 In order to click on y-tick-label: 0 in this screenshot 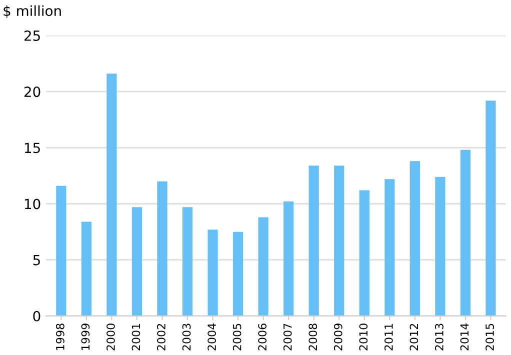, I will do `click(36, 316)`.